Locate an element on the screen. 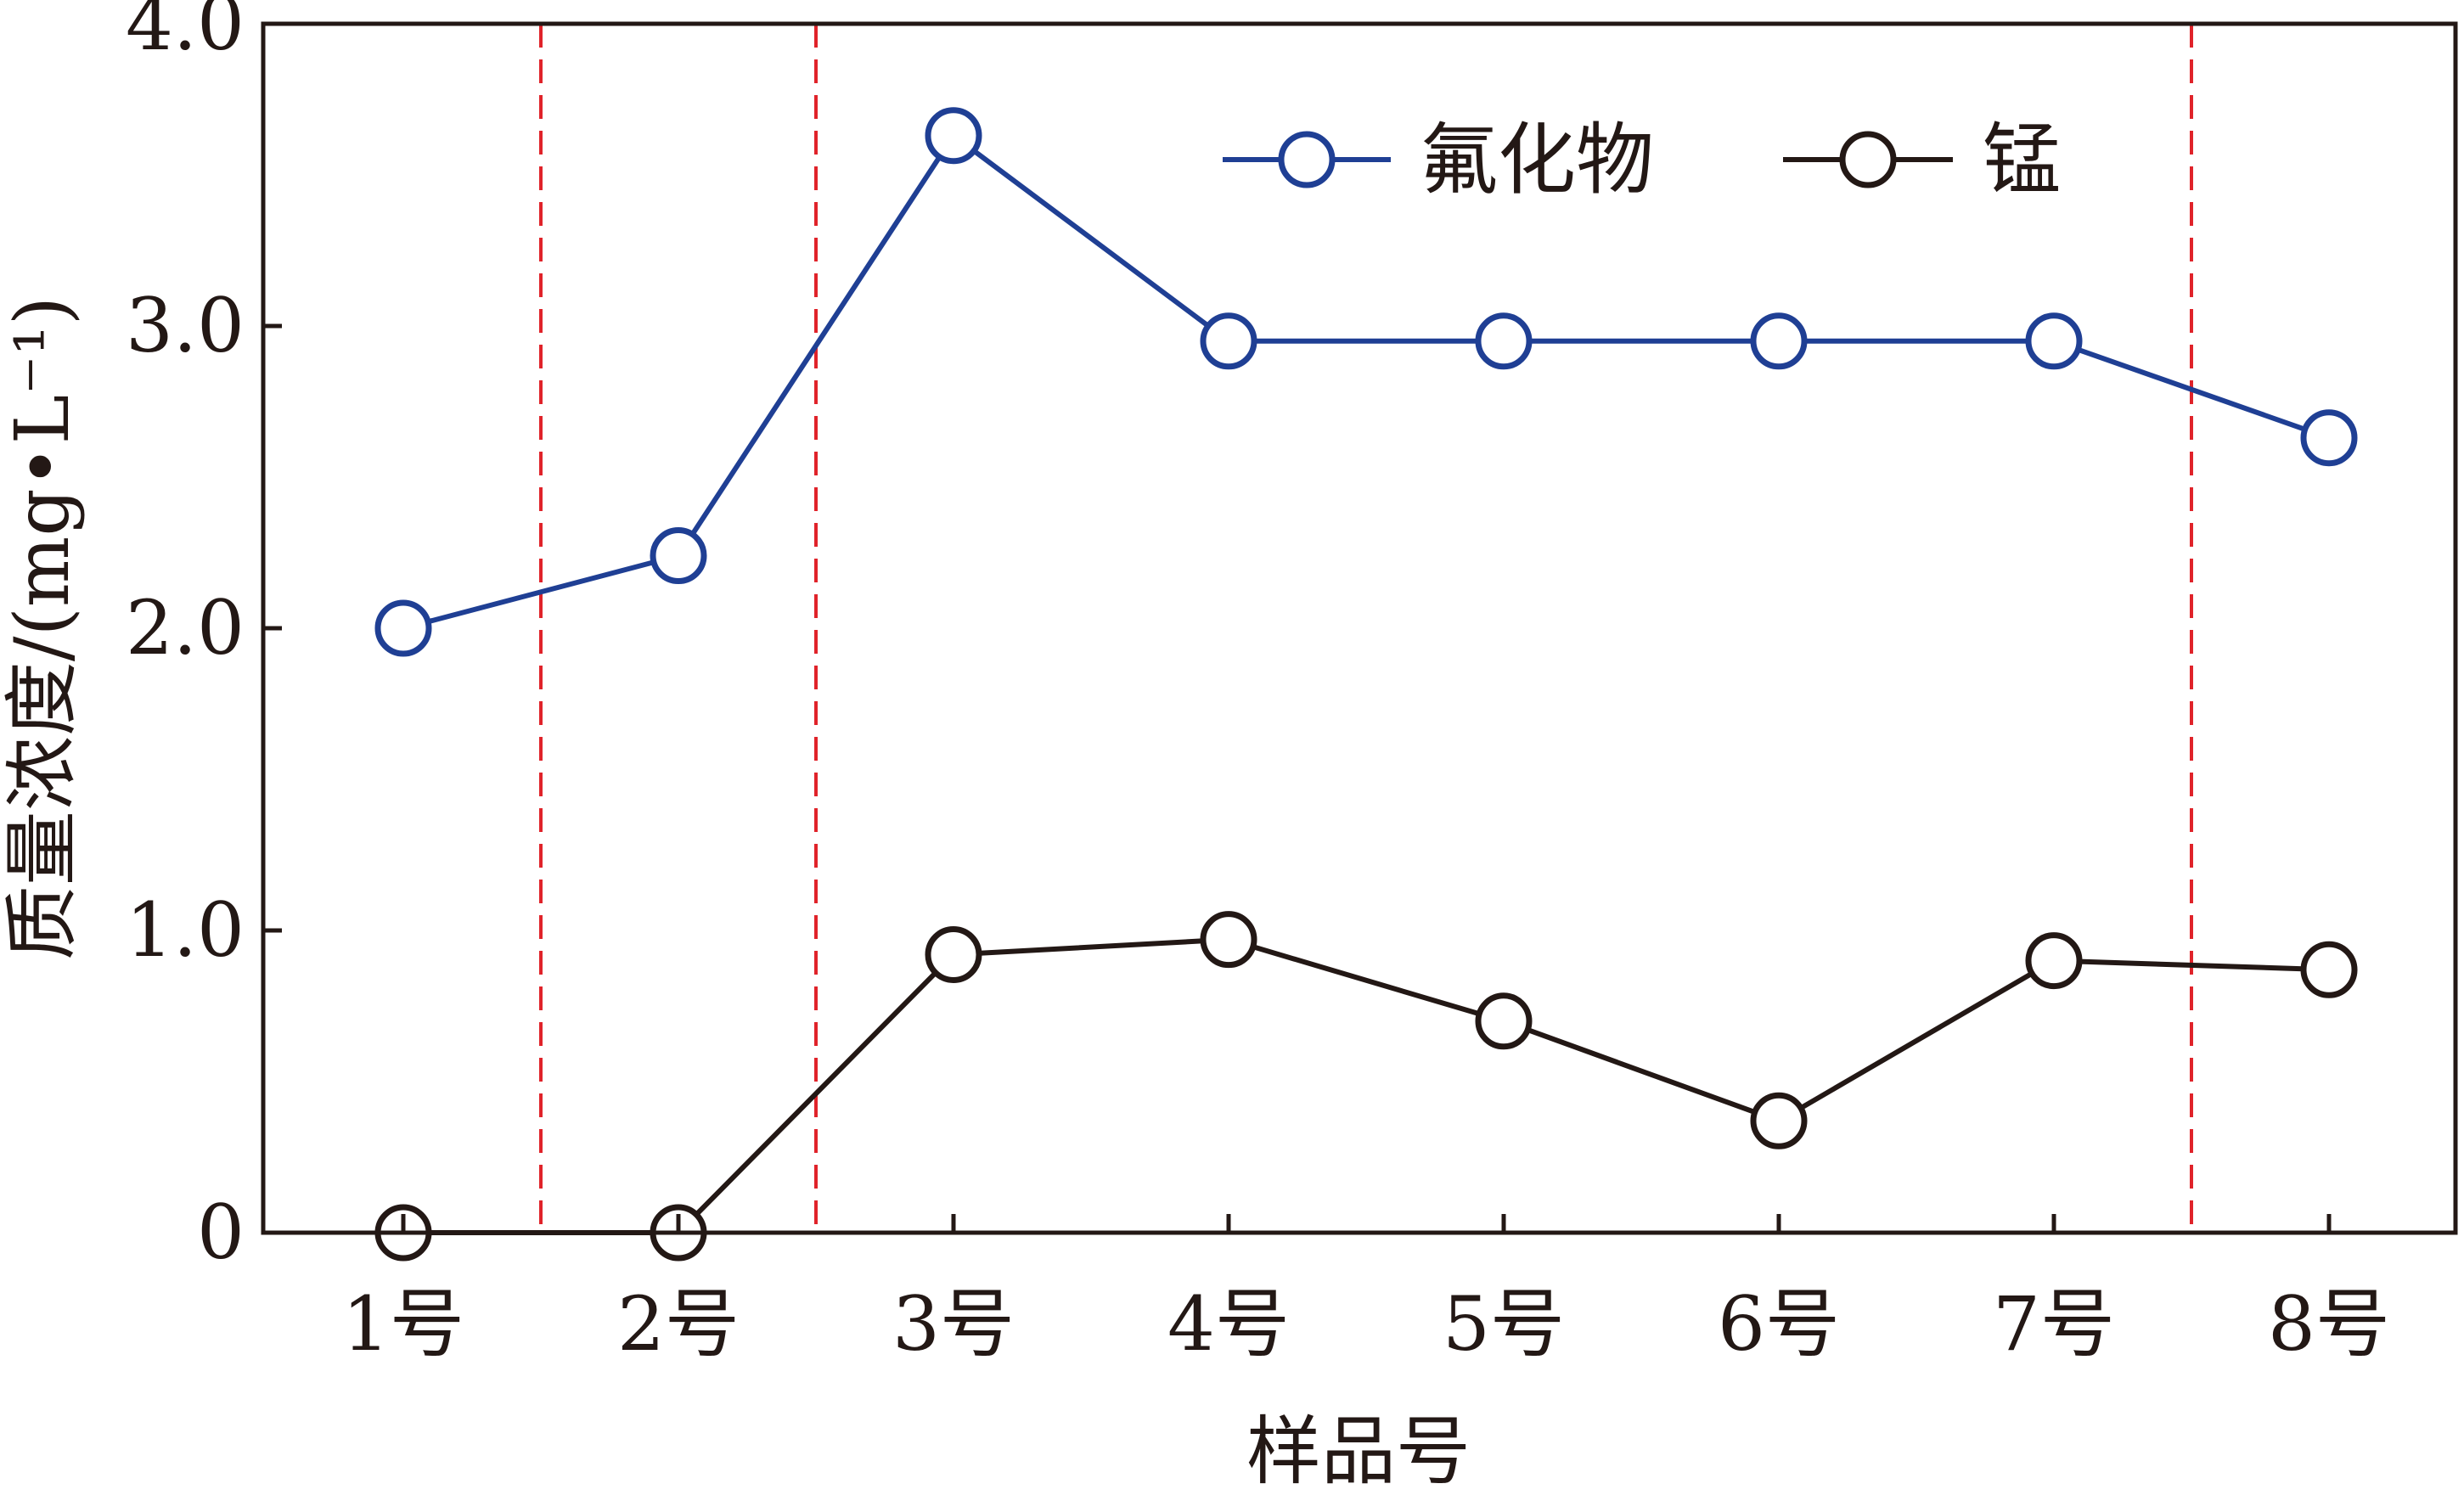 The image size is (2464, 1495). x-tick-label: 1号 is located at coordinates (403, 1324).